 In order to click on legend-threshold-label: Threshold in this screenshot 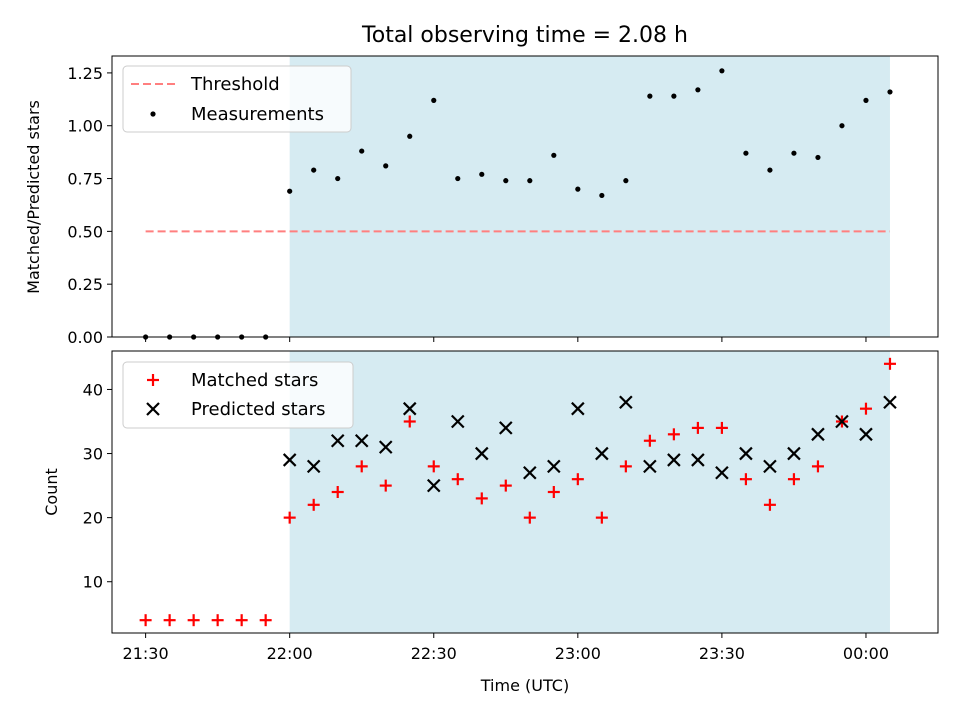, I will do `click(235, 84)`.